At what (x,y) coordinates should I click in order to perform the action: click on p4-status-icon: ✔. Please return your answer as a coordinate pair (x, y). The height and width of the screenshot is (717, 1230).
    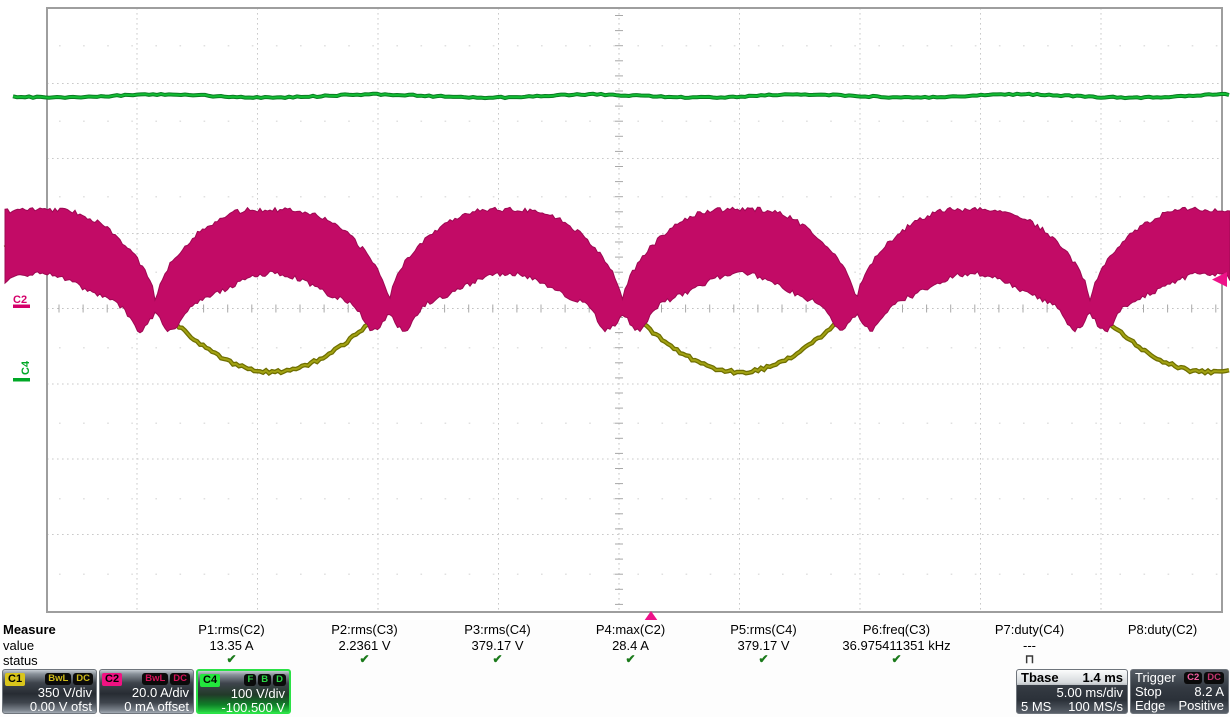
    Looking at the image, I should click on (630, 659).